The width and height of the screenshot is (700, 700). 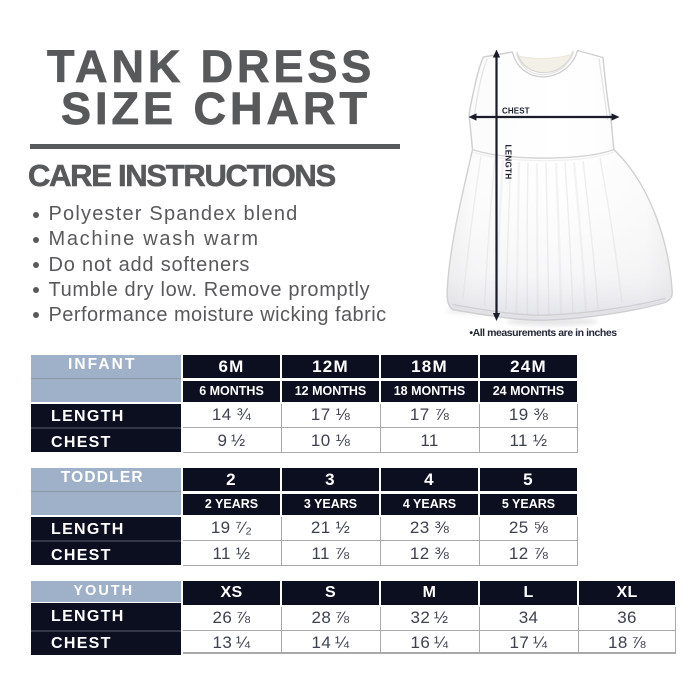 What do you see at coordinates (508, 162) in the screenshot?
I see `svg-text: LENGTH` at bounding box center [508, 162].